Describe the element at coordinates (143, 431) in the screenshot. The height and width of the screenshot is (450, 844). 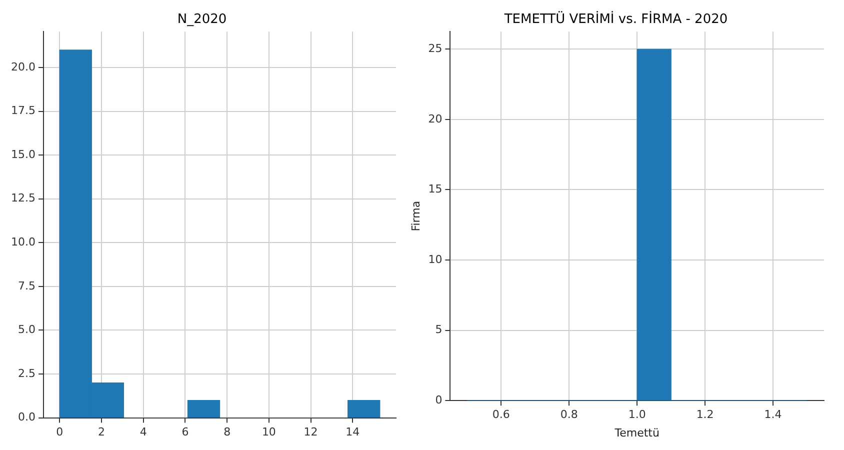
I see `x-tick-label: 4` at that location.